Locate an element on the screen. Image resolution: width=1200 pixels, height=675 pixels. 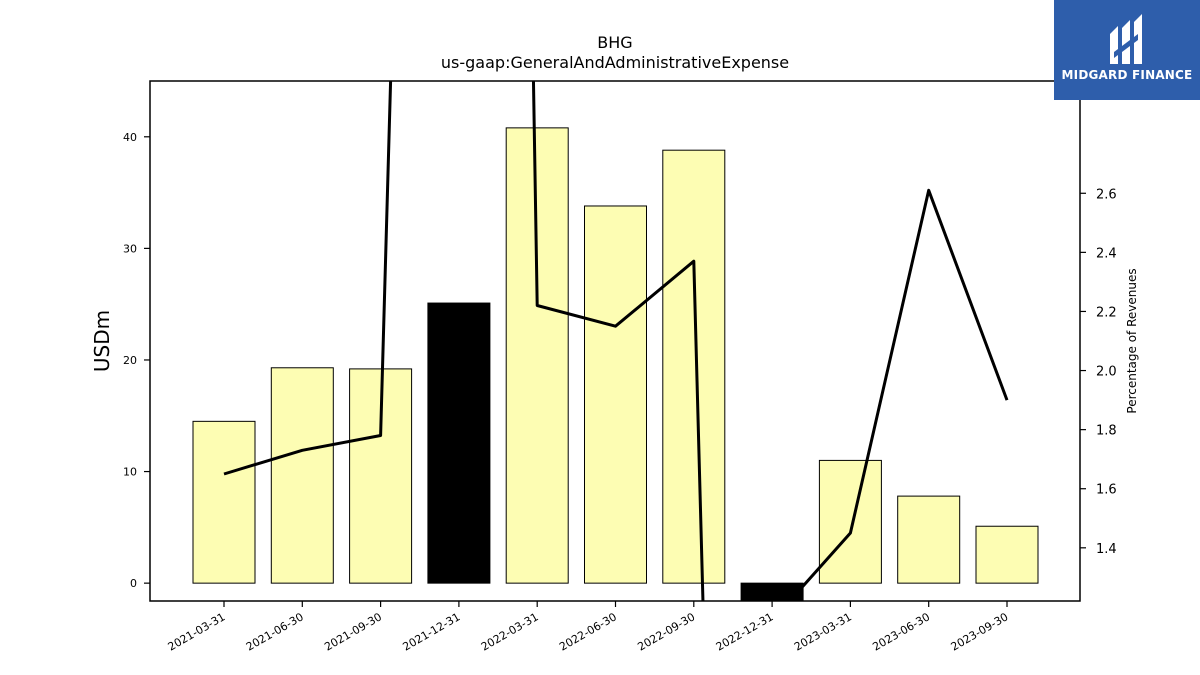
x-tick-label: 2022-03-31 is located at coordinates (510, 631).